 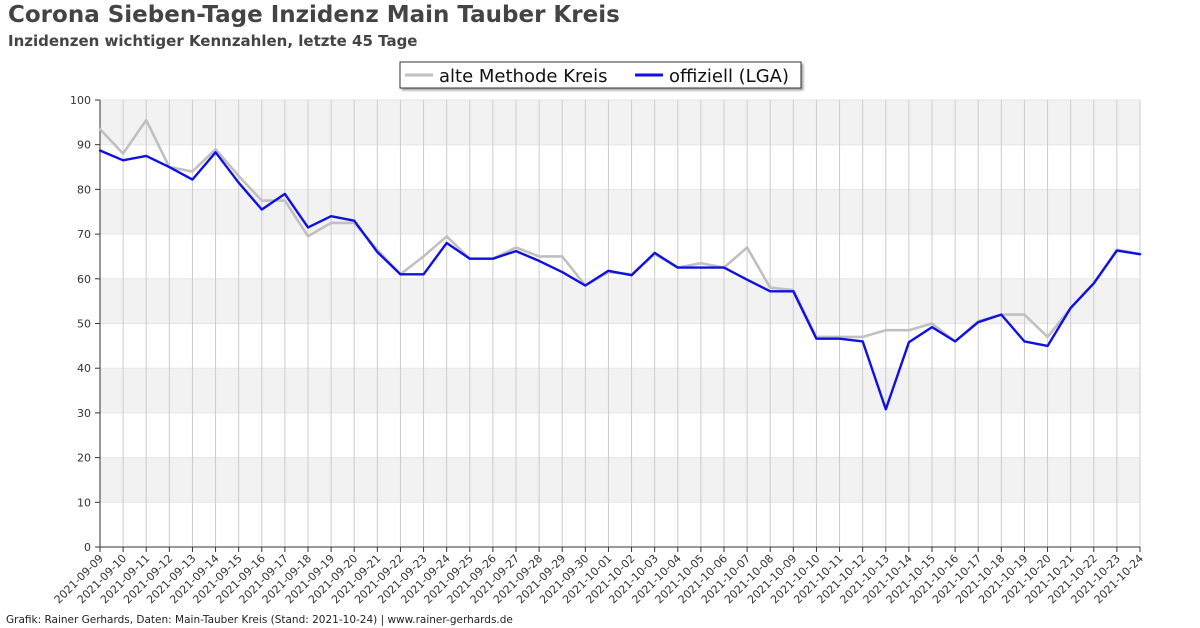 I want to click on y-tick-label: 0, so click(x=87, y=547).